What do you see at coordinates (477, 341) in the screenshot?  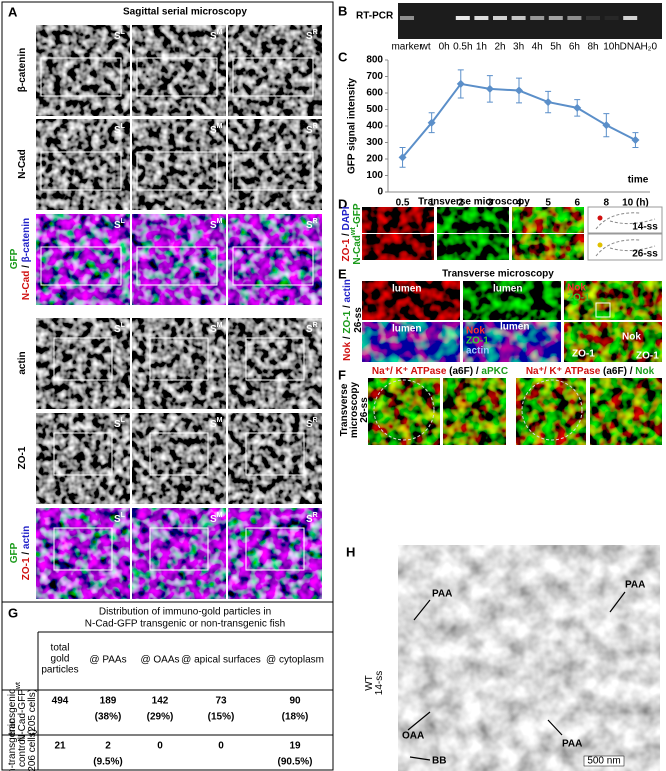 I see `image-label: ZO-1` at bounding box center [477, 341].